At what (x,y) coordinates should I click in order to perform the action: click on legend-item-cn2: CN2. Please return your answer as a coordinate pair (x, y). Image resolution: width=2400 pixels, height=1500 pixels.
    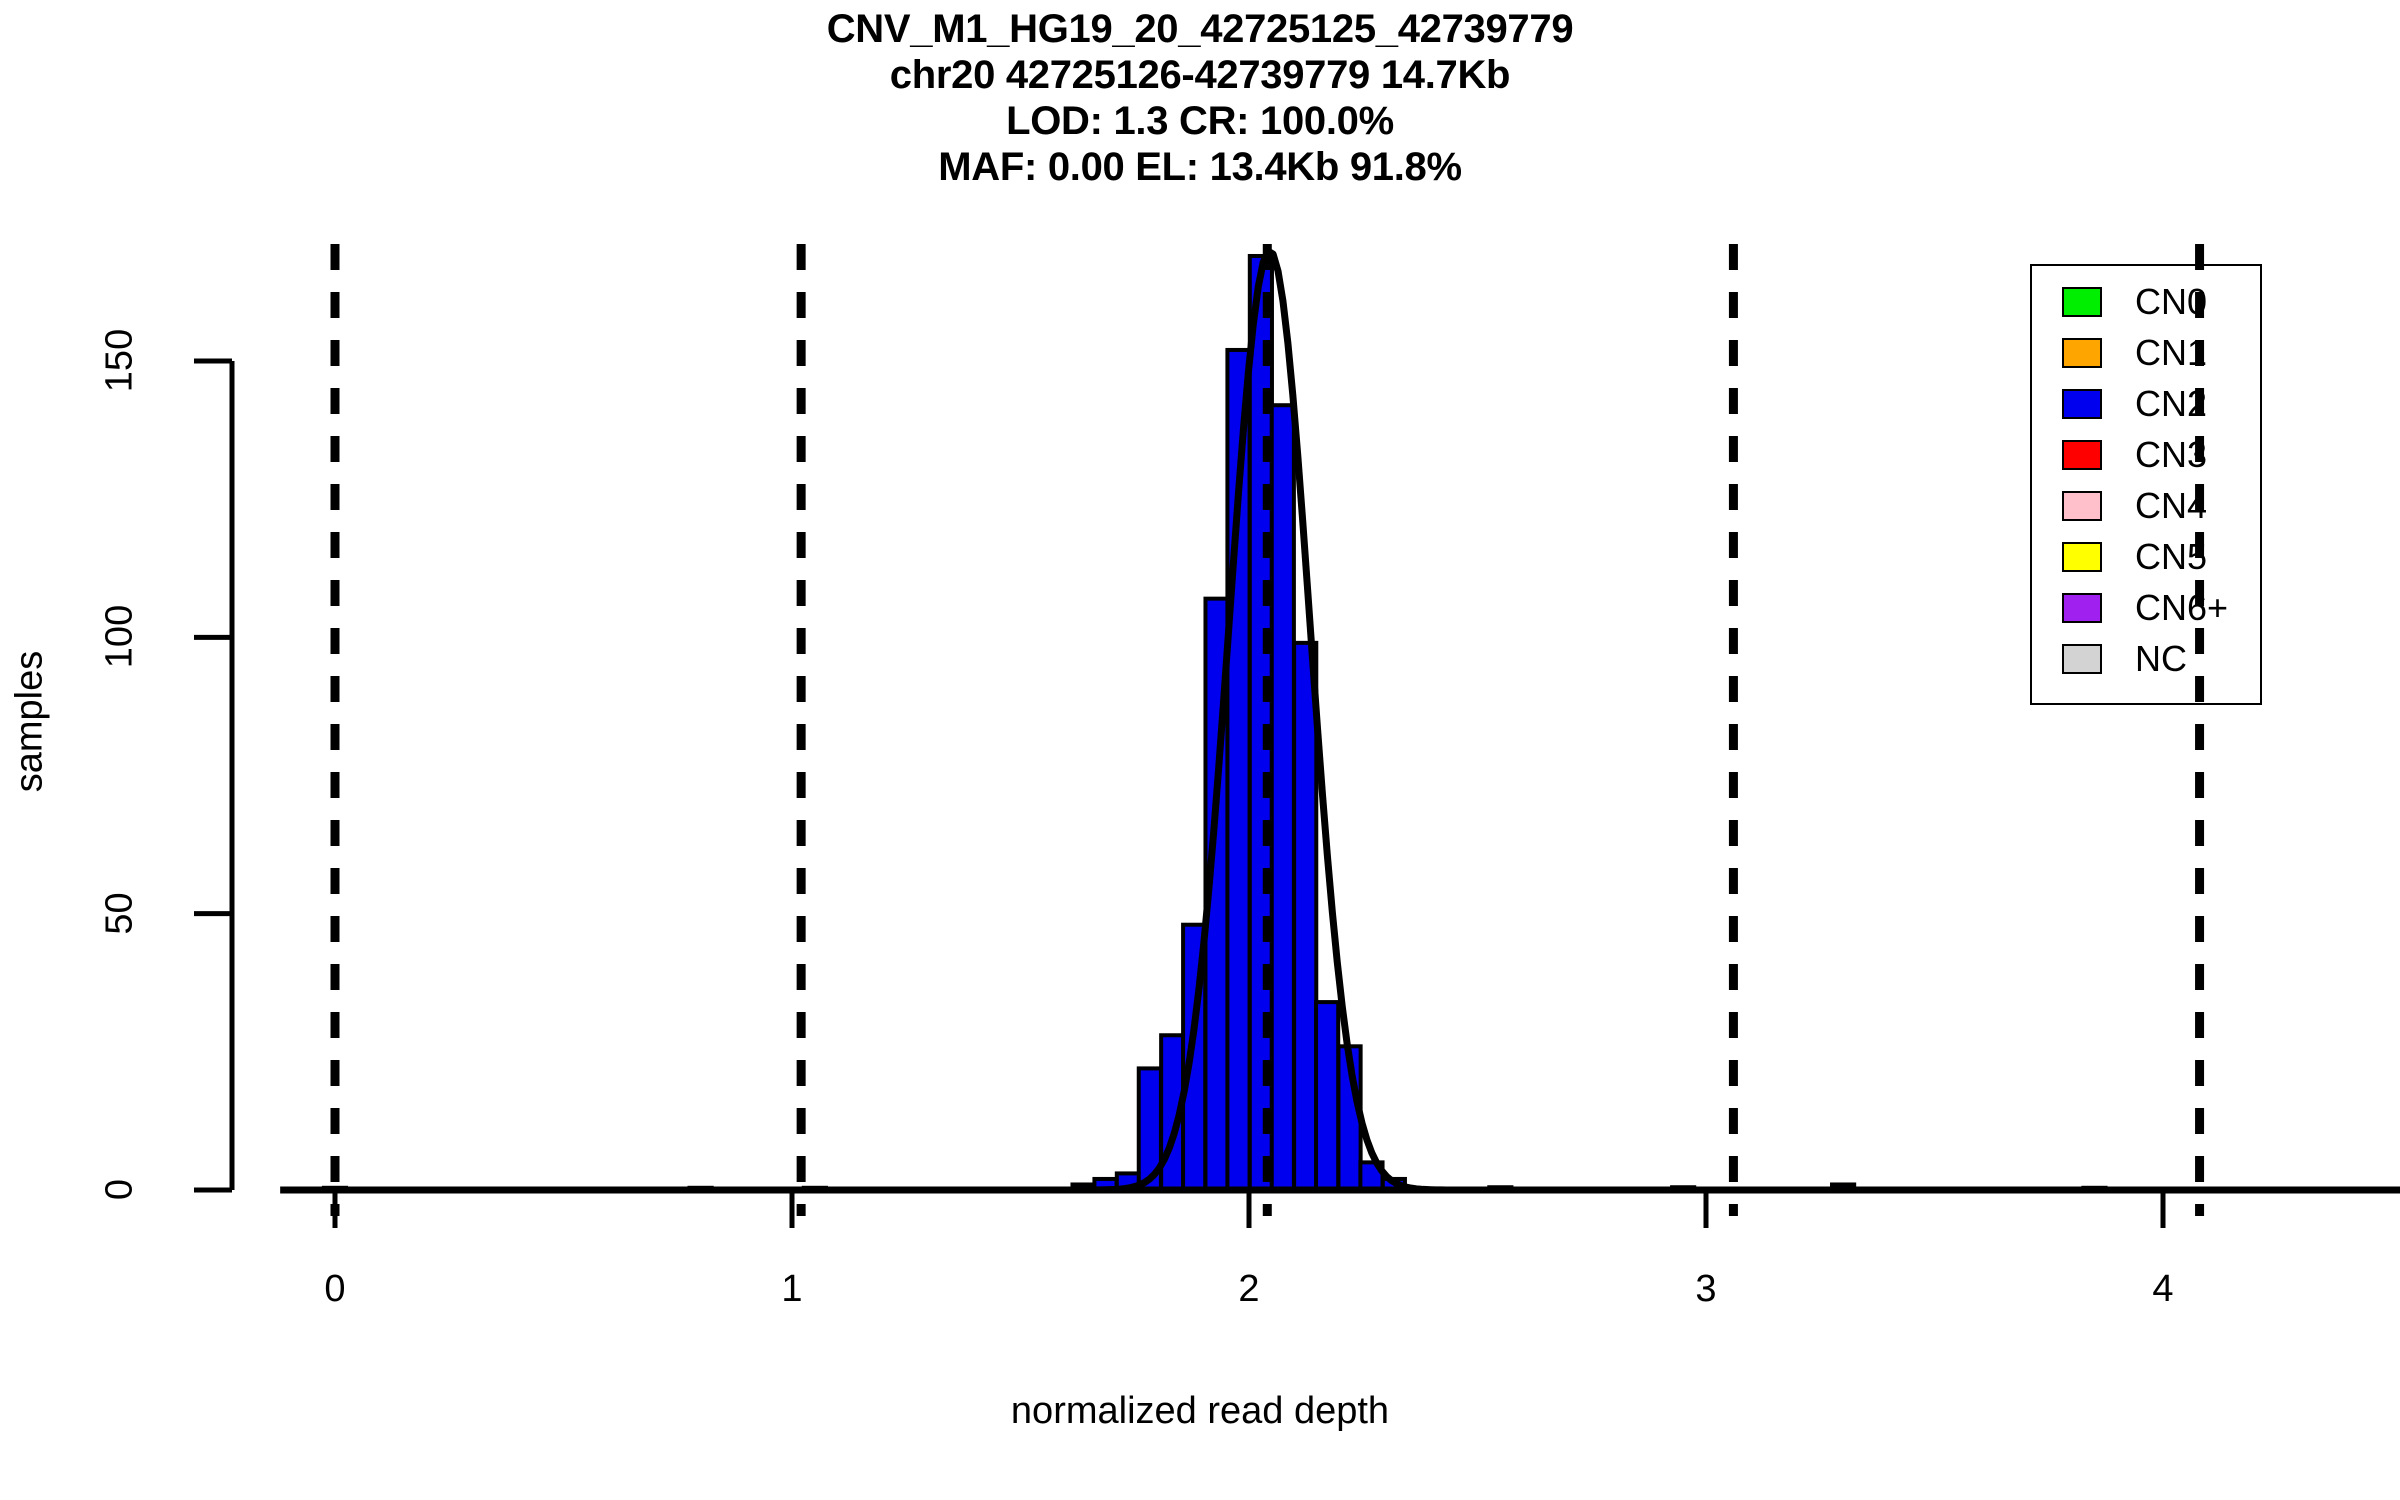
    Looking at the image, I should click on (2134, 404).